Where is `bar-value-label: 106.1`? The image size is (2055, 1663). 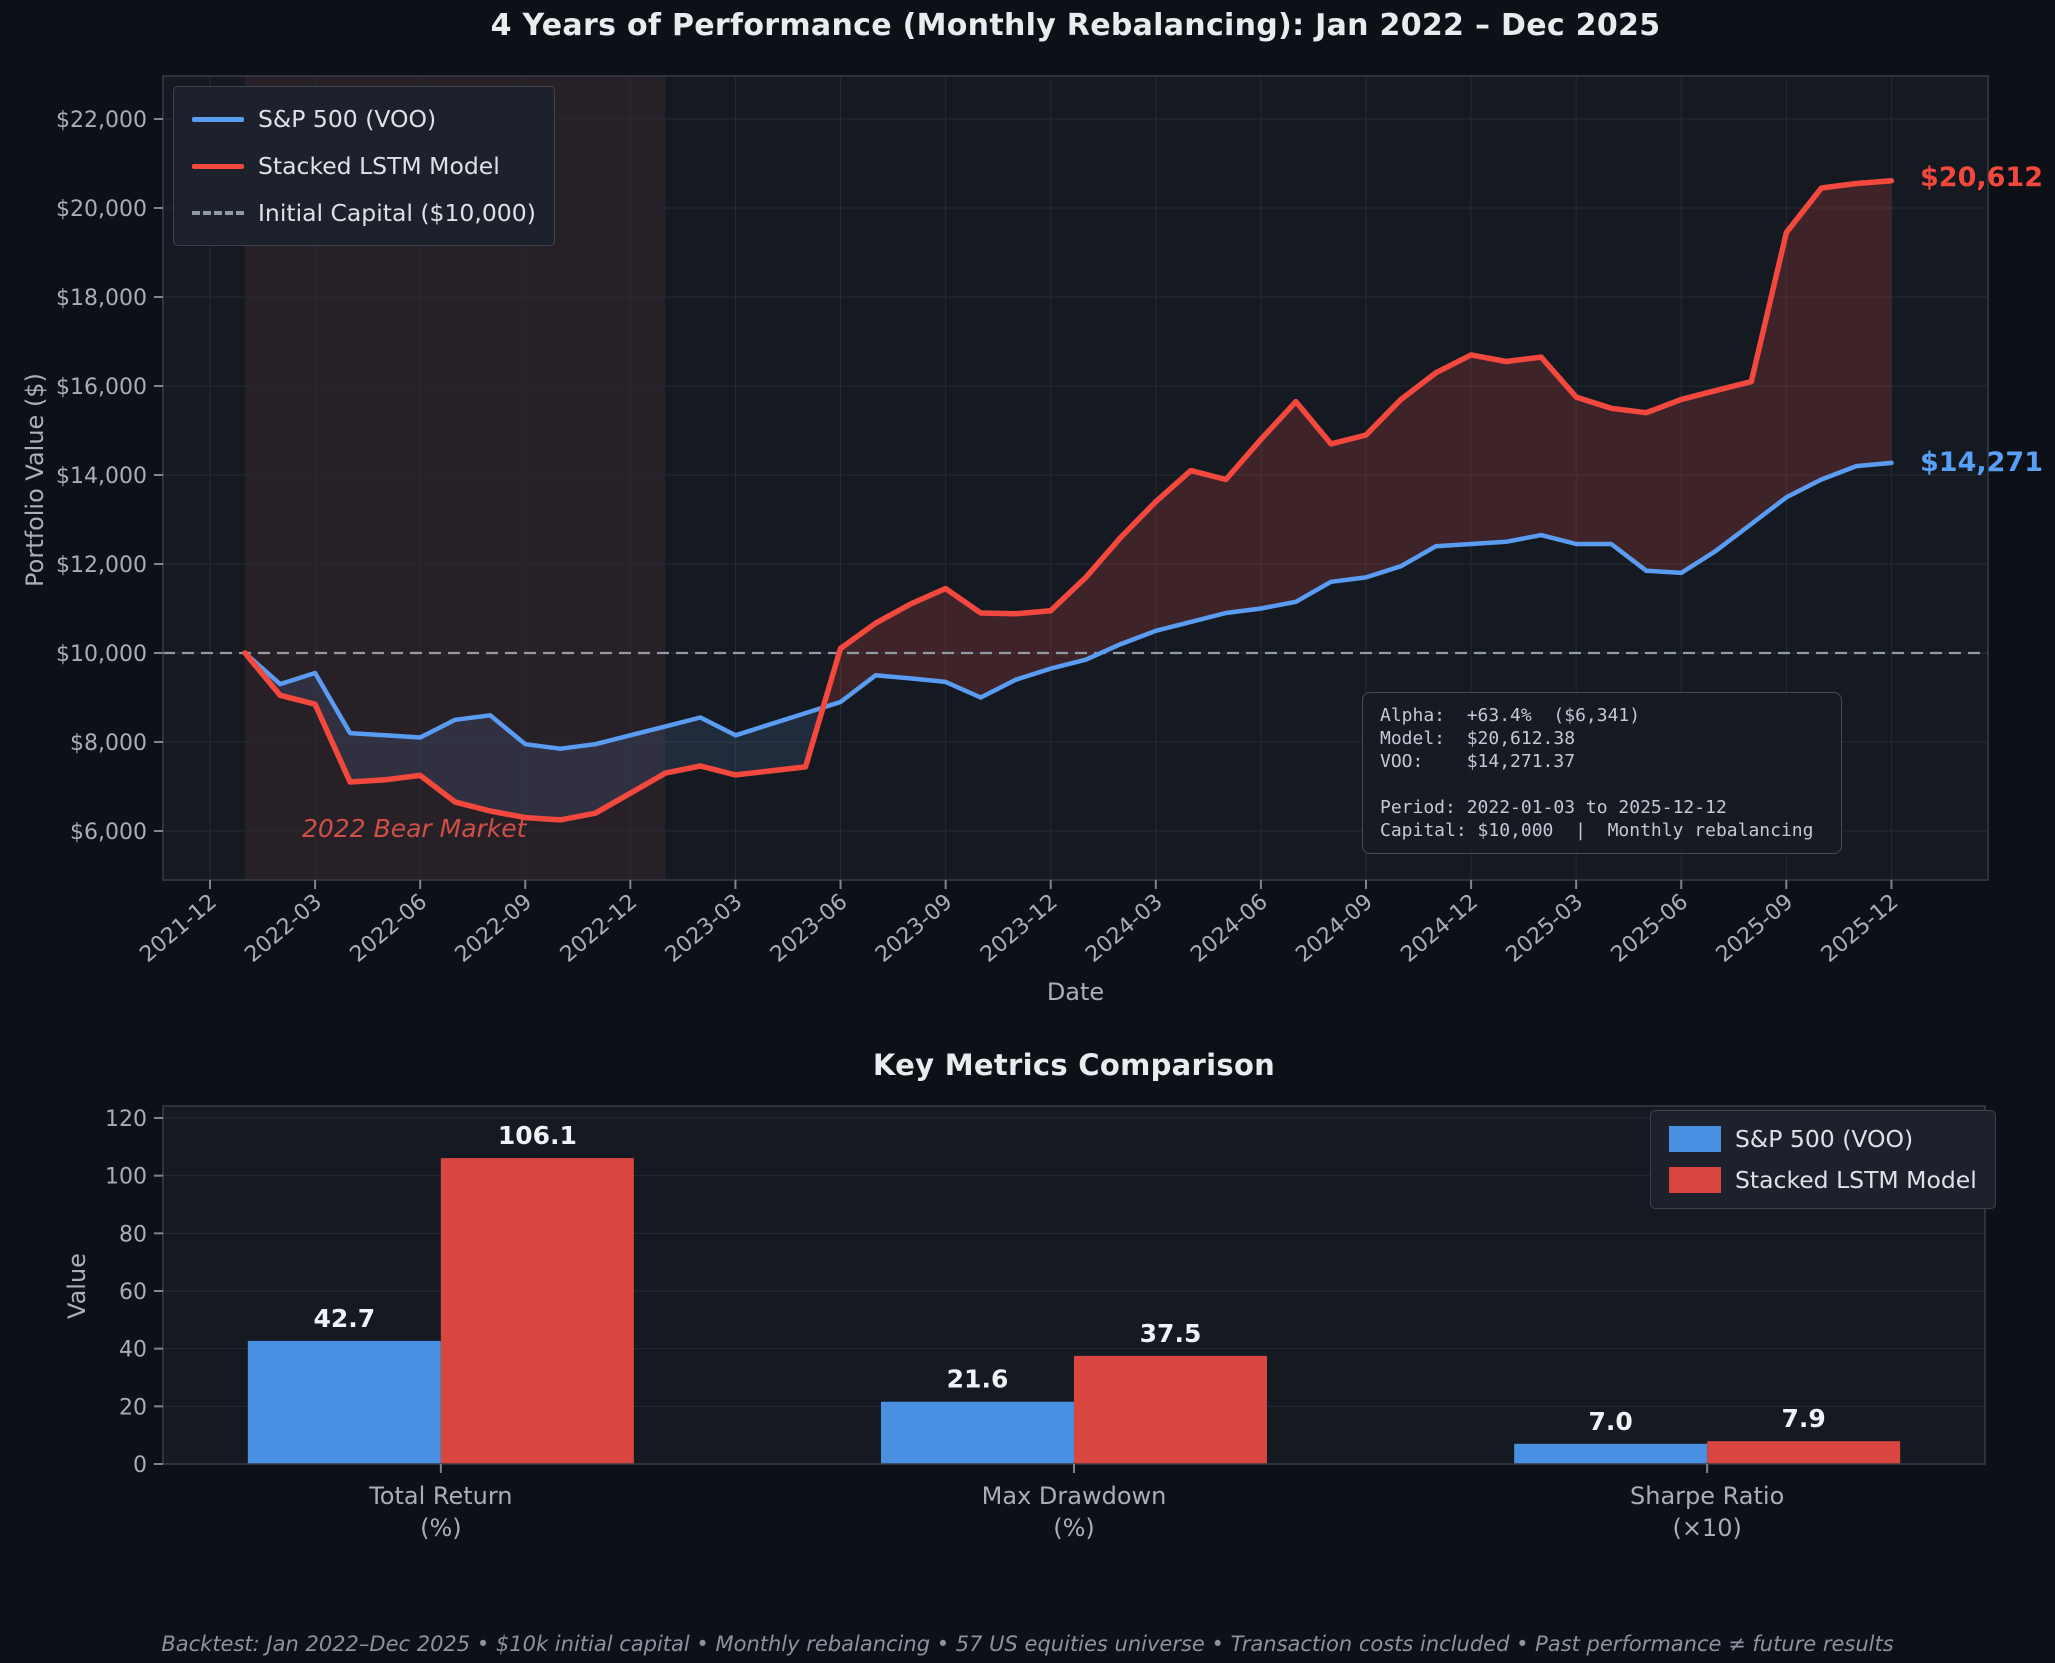
bar-value-label: 106.1 is located at coordinates (537, 1135).